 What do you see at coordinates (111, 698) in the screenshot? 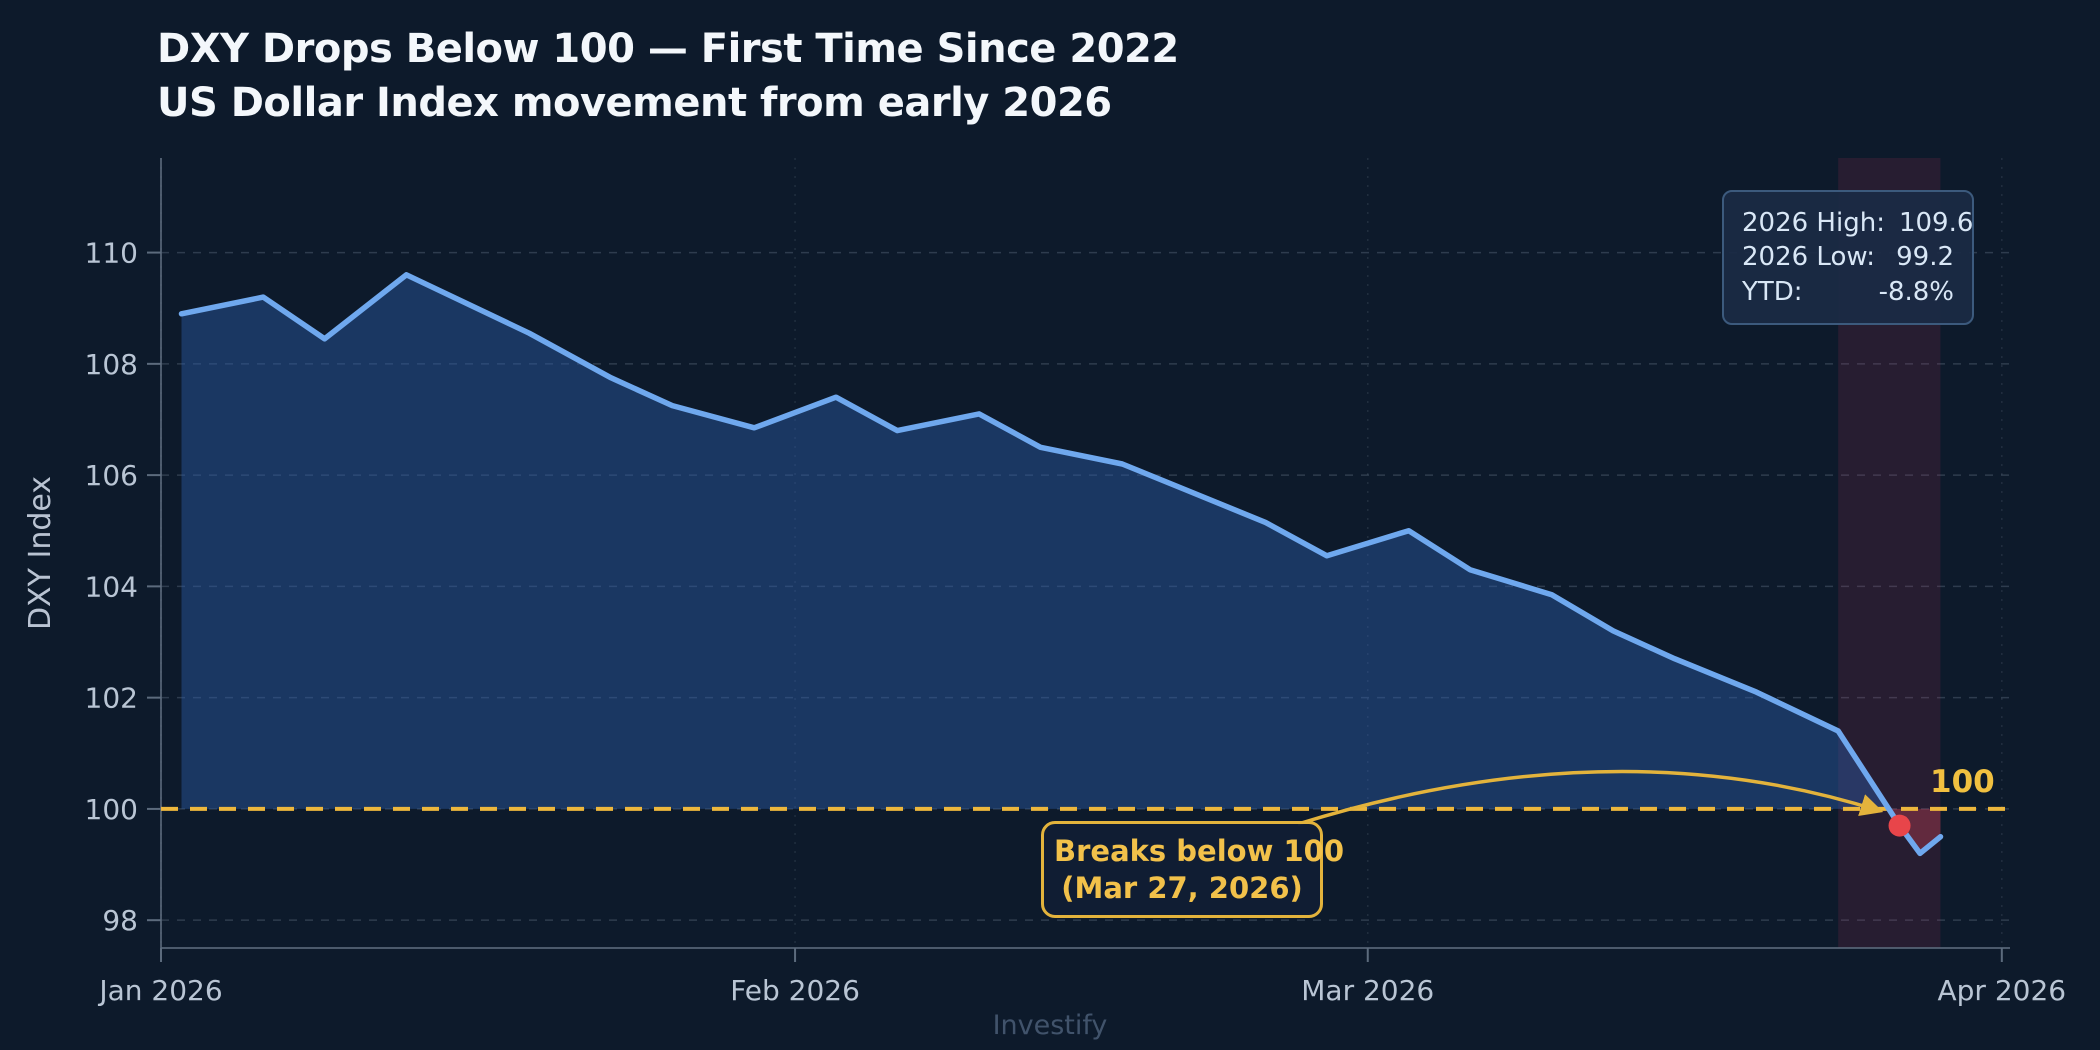
I see `y-tick-label: 102` at bounding box center [111, 698].